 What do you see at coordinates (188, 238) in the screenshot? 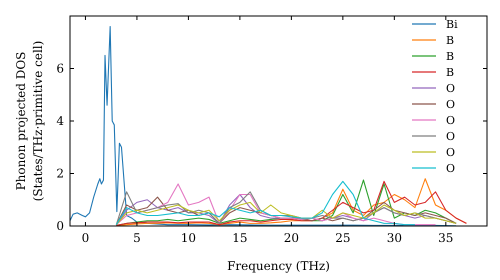
I see `x-tick-label: 10` at bounding box center [188, 238].